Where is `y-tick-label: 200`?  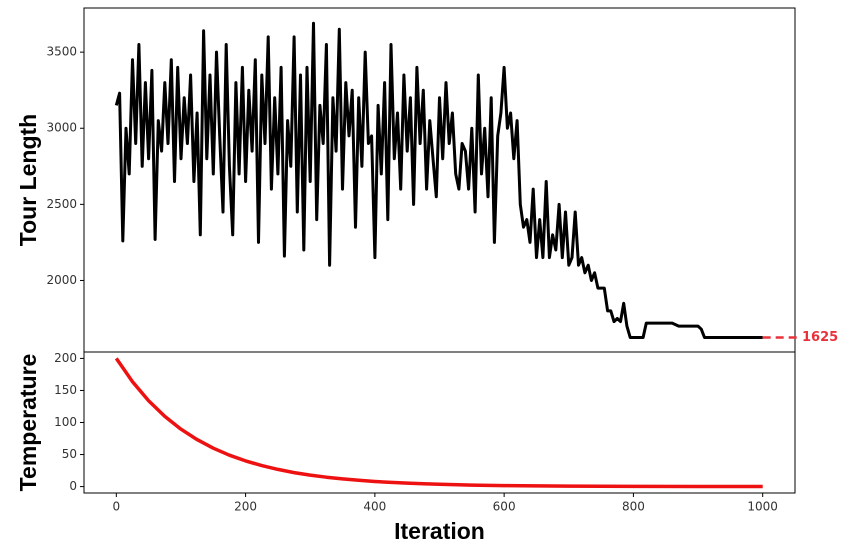 y-tick-label: 200 is located at coordinates (65, 358).